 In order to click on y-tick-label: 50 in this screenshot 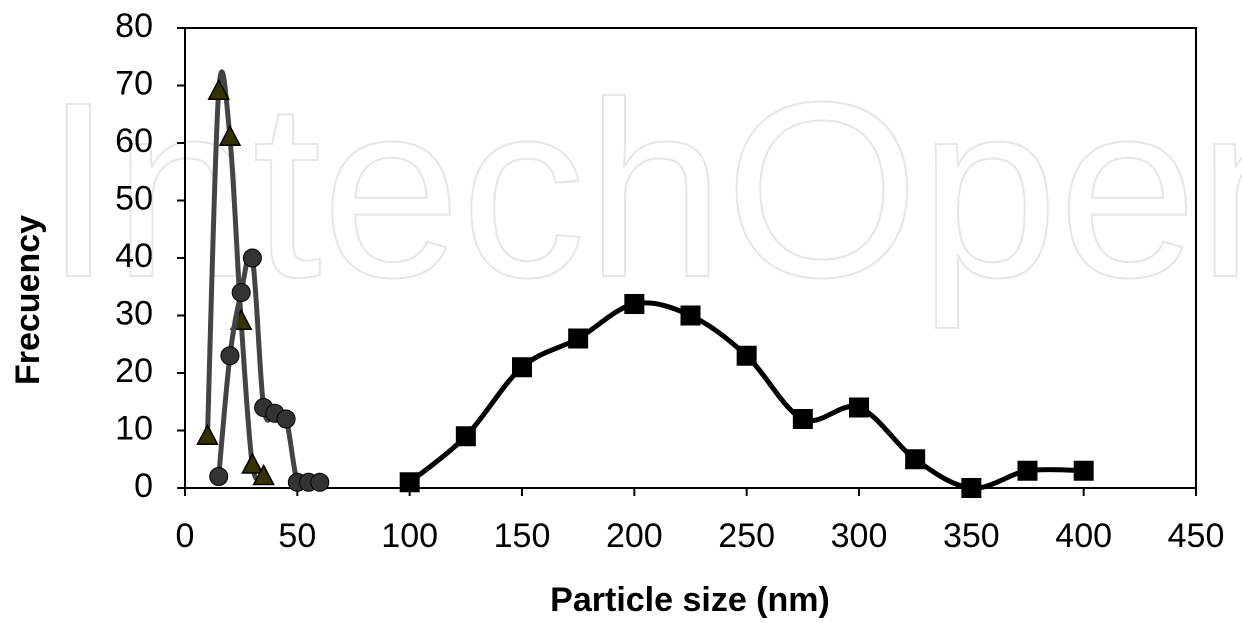, I will do `click(134, 198)`.